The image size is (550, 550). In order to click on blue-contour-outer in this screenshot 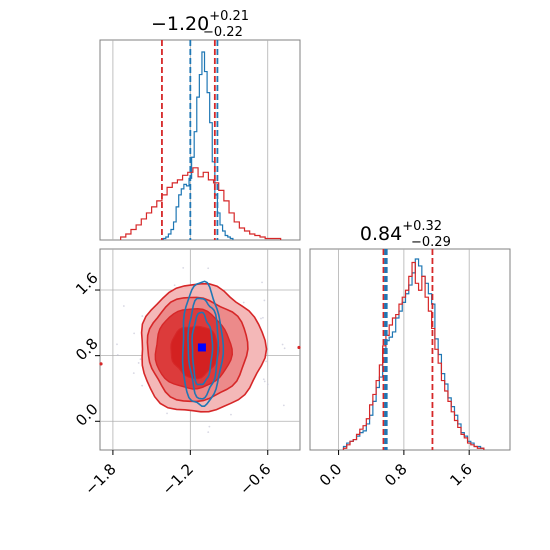, I will do `click(203, 343)`.